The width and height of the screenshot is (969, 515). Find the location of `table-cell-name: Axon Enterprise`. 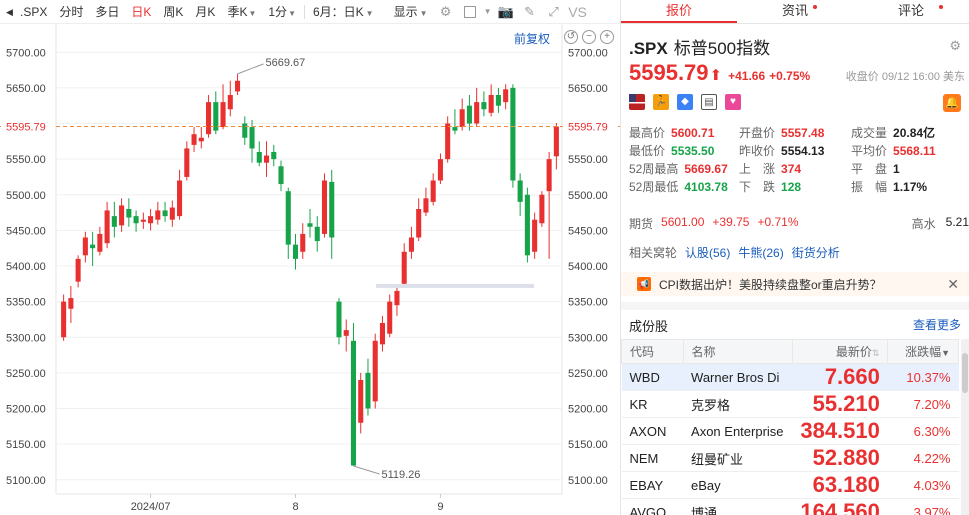

table-cell-name: Axon Enterprise is located at coordinates (738, 431).